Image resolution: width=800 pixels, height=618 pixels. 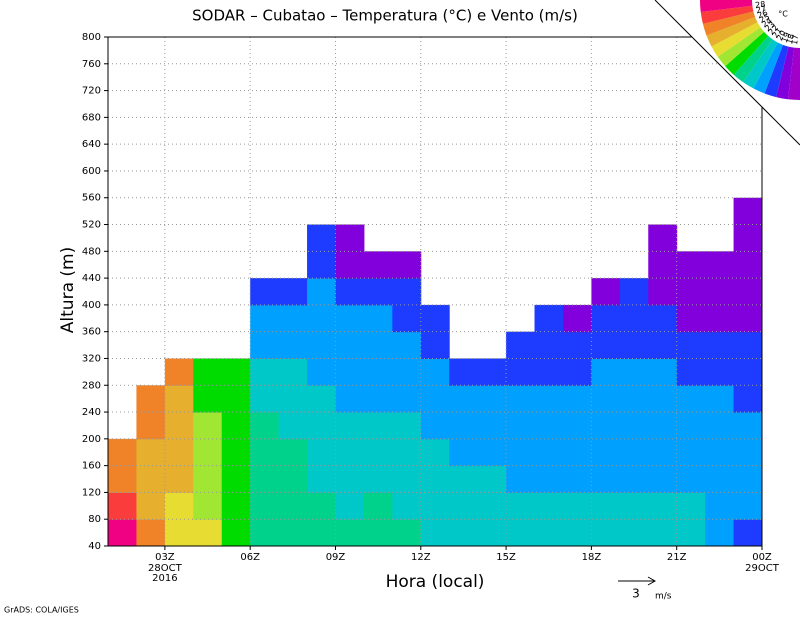 I want to click on y-tick-label: 560, so click(x=91, y=198).